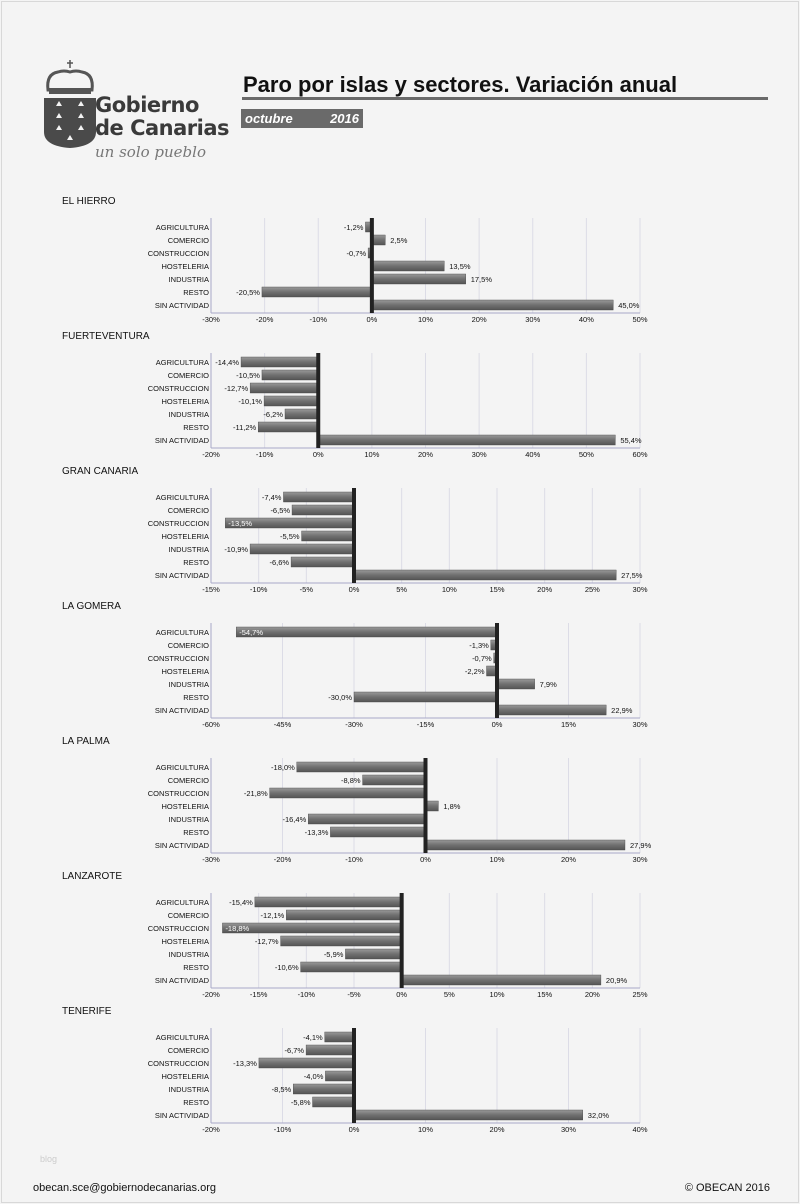 This screenshot has width=800, height=1204. What do you see at coordinates (475, 671) in the screenshot?
I see `data-label: -2,2%` at bounding box center [475, 671].